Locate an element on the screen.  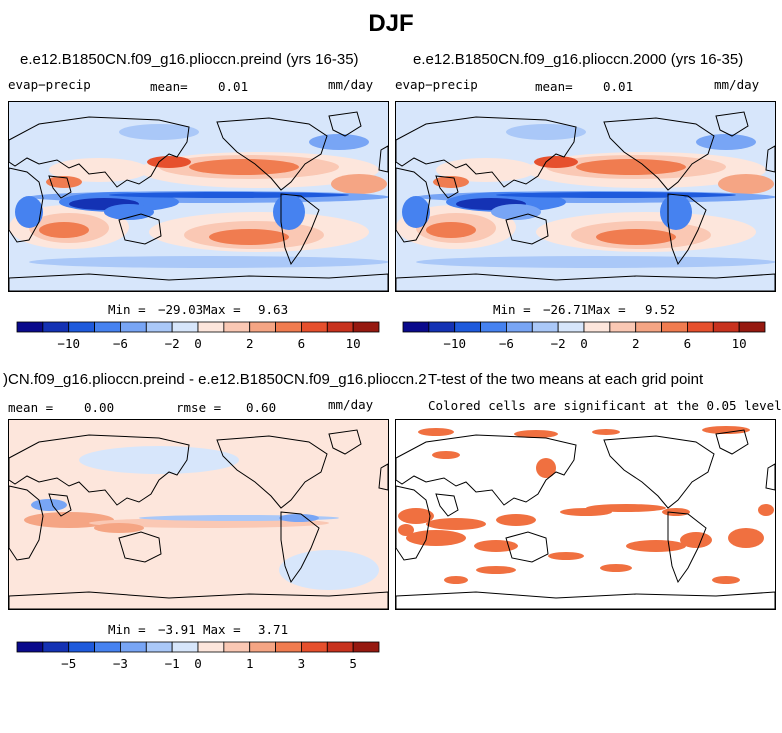
panel-3-units: mm/day is located at coordinates (351, 404).